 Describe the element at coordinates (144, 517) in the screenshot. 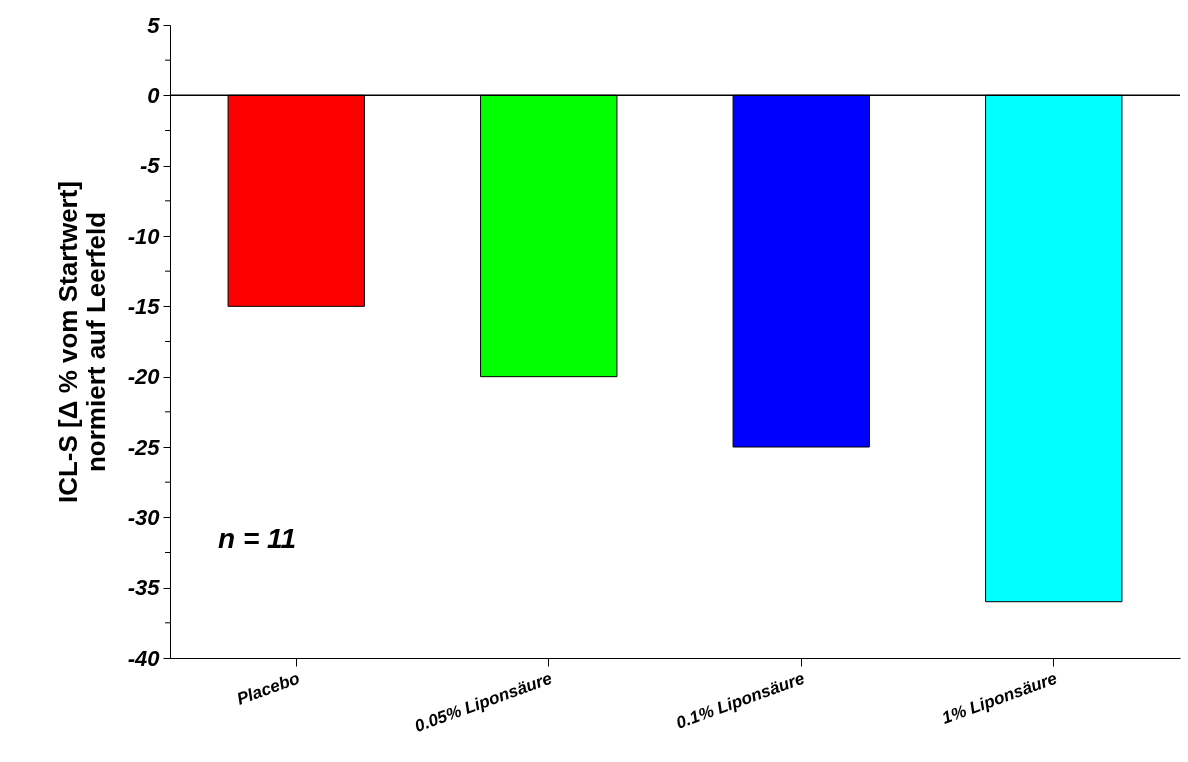

I see `y-tick-label: -30` at that location.